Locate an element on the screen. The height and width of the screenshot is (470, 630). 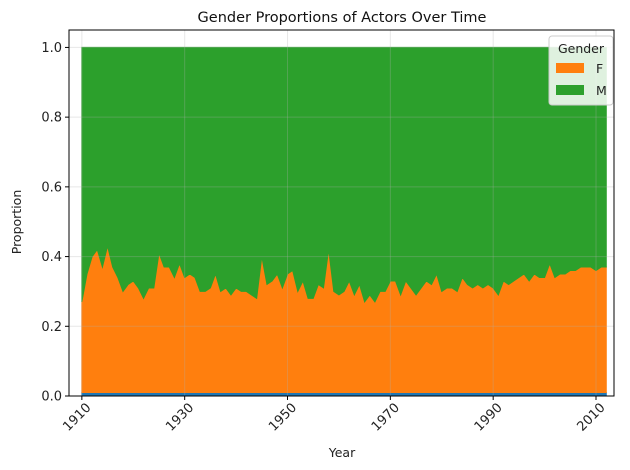
legend-swatch-f is located at coordinates (570, 68).